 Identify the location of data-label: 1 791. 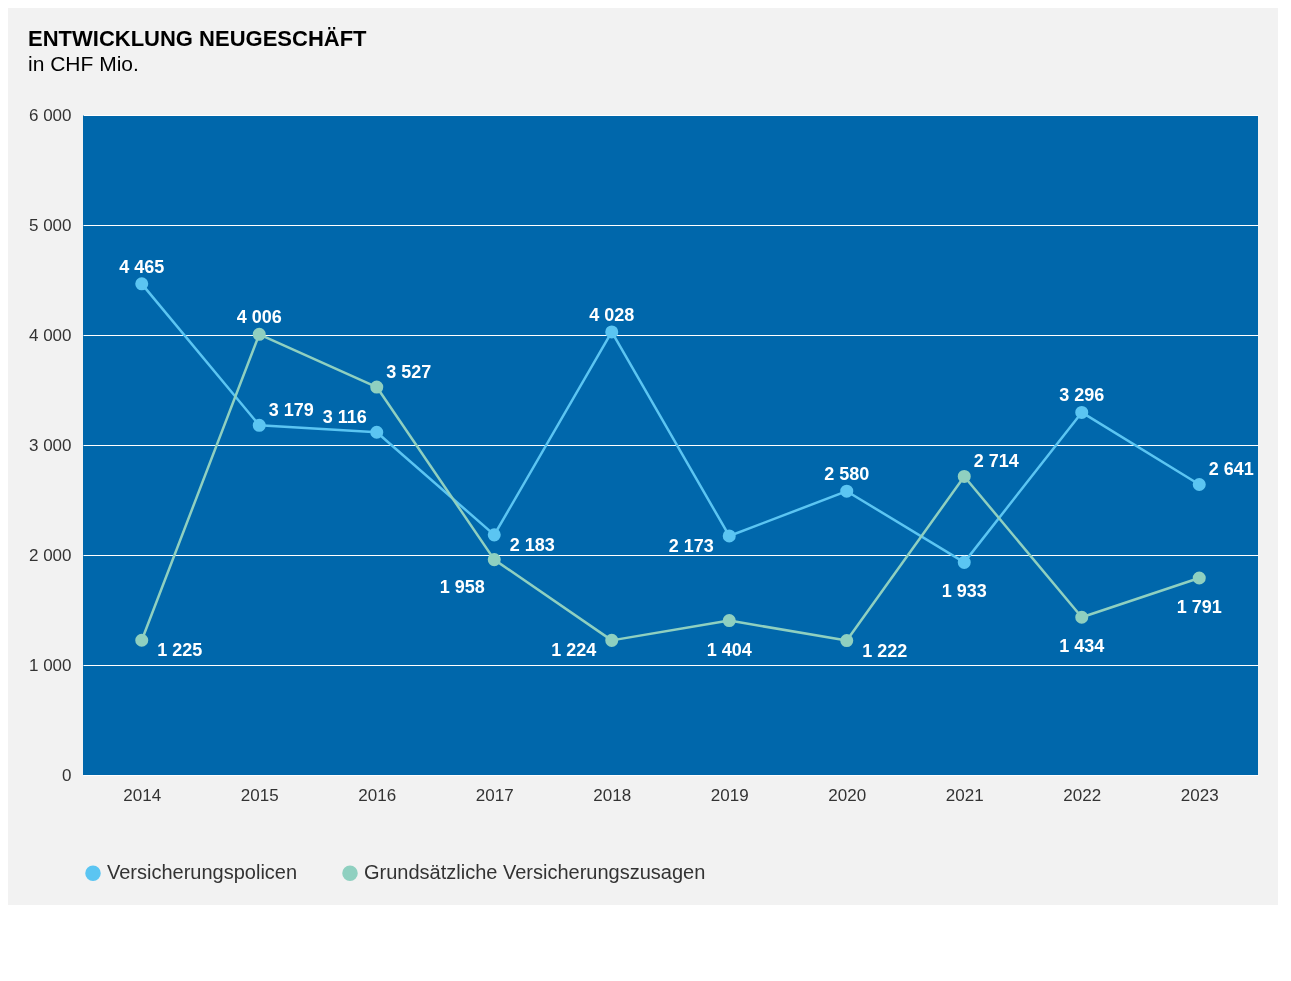
(1199, 606).